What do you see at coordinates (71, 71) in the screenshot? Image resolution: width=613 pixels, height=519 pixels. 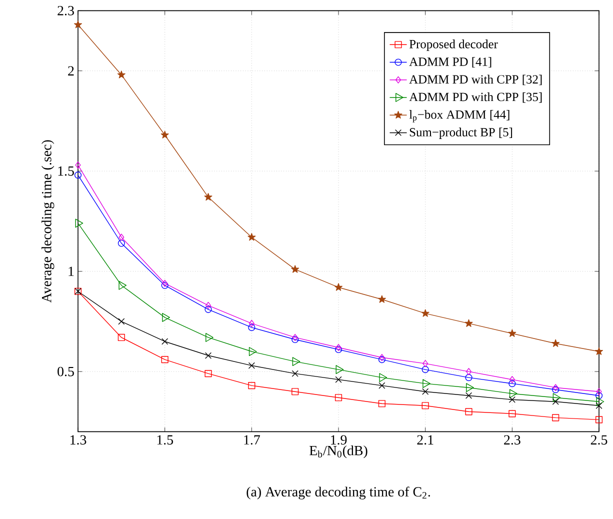 I see `y-tick-label: 2` at bounding box center [71, 71].